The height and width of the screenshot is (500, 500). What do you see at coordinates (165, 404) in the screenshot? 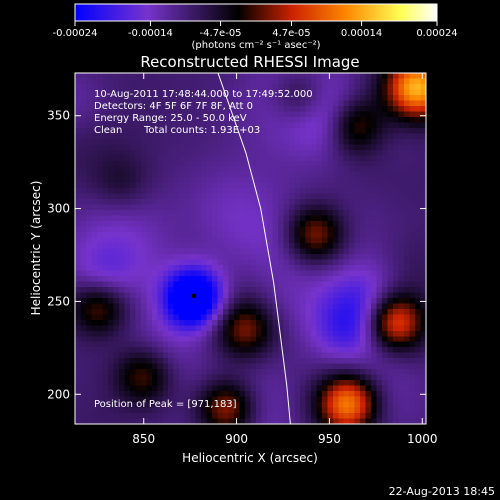
I see `annotation-peak: Position of Peak = [971,183]` at bounding box center [165, 404].